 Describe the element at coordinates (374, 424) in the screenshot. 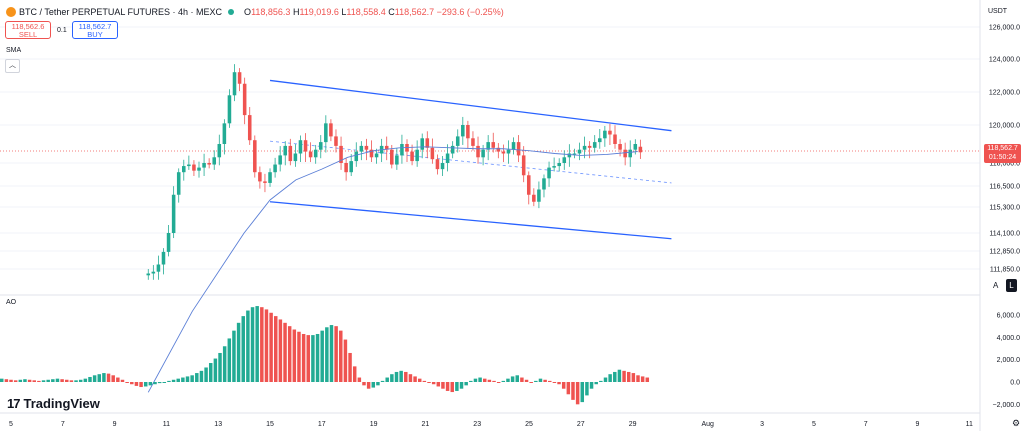

I see `time-tick-label: 19` at that location.